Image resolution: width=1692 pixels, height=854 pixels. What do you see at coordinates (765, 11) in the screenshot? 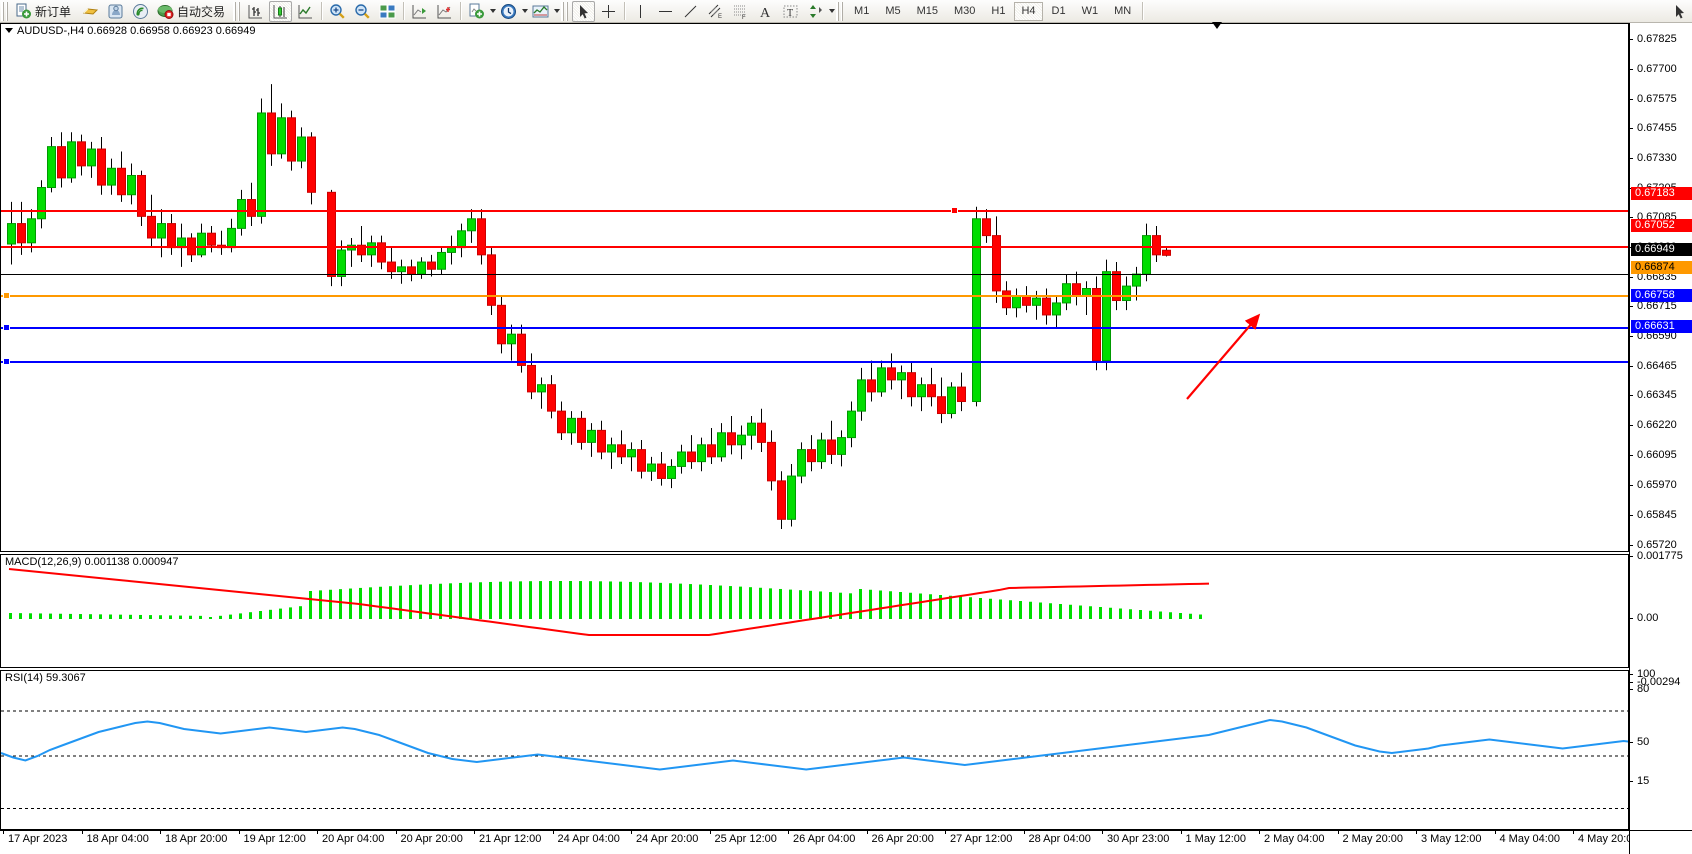
I see `text-tool-button: A` at bounding box center [765, 11].